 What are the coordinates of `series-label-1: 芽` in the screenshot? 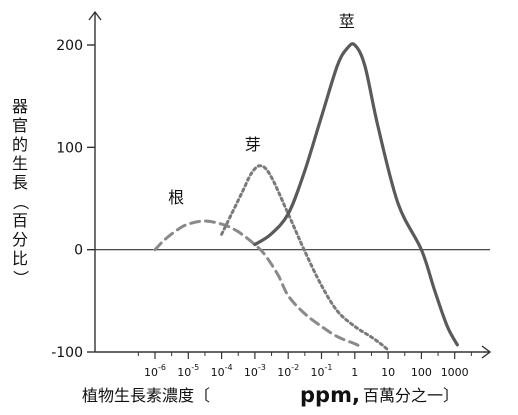 It's located at (253, 144).